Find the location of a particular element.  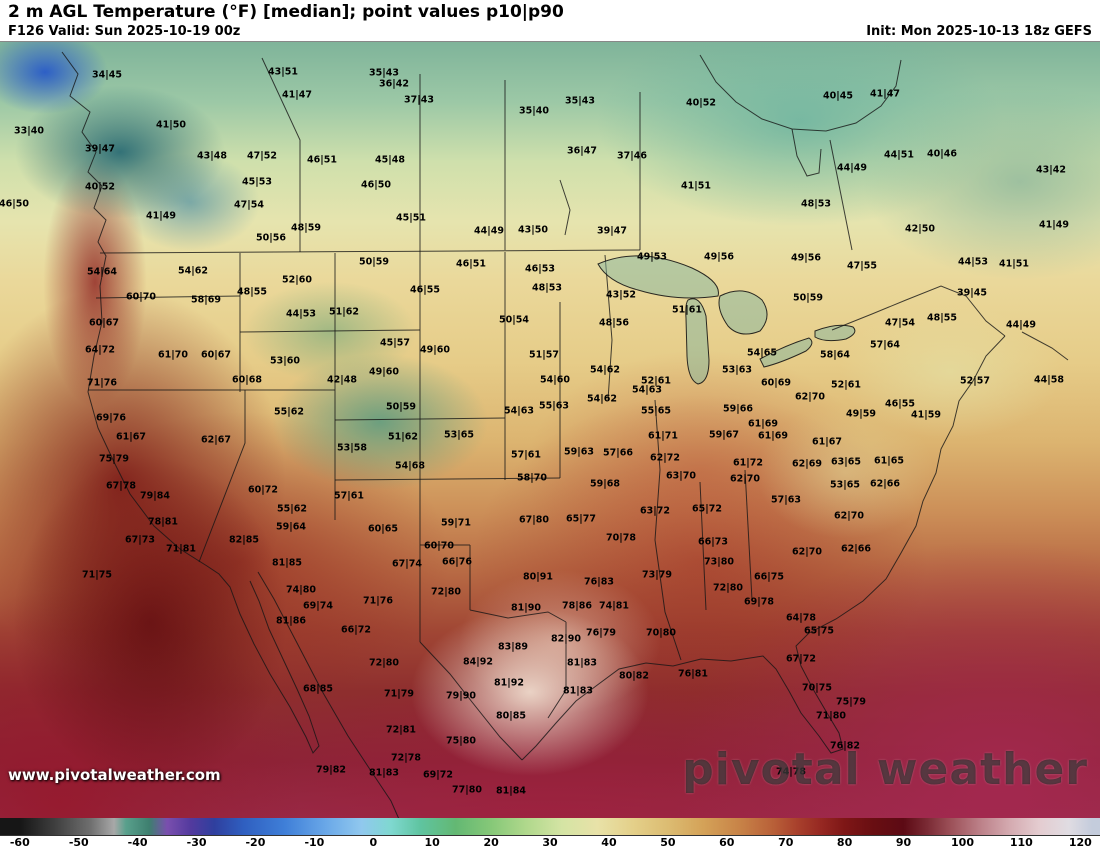

watermark-url: www.pivotalweather.com is located at coordinates (114, 775).